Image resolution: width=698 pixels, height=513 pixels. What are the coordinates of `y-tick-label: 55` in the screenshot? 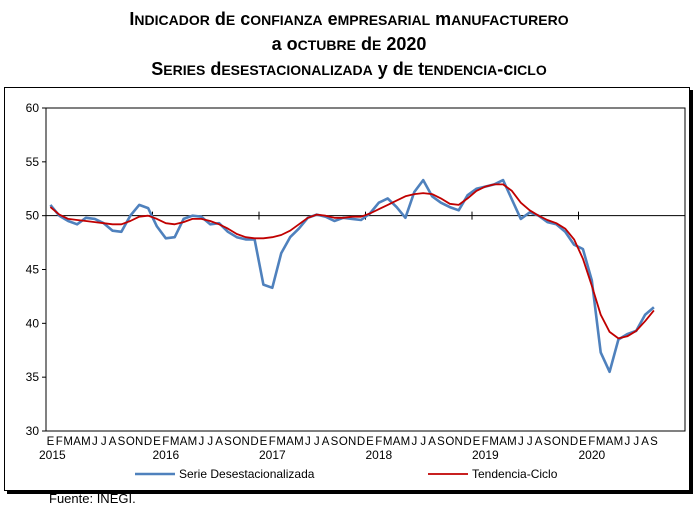 It's located at (33, 162).